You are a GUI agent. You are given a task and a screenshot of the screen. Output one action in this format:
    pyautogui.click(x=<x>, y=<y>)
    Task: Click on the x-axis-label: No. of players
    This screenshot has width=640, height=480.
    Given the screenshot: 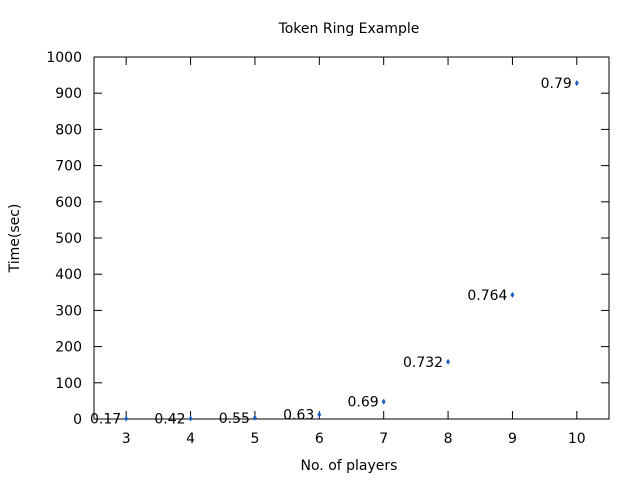 What is the action you would take?
    pyautogui.click(x=349, y=466)
    